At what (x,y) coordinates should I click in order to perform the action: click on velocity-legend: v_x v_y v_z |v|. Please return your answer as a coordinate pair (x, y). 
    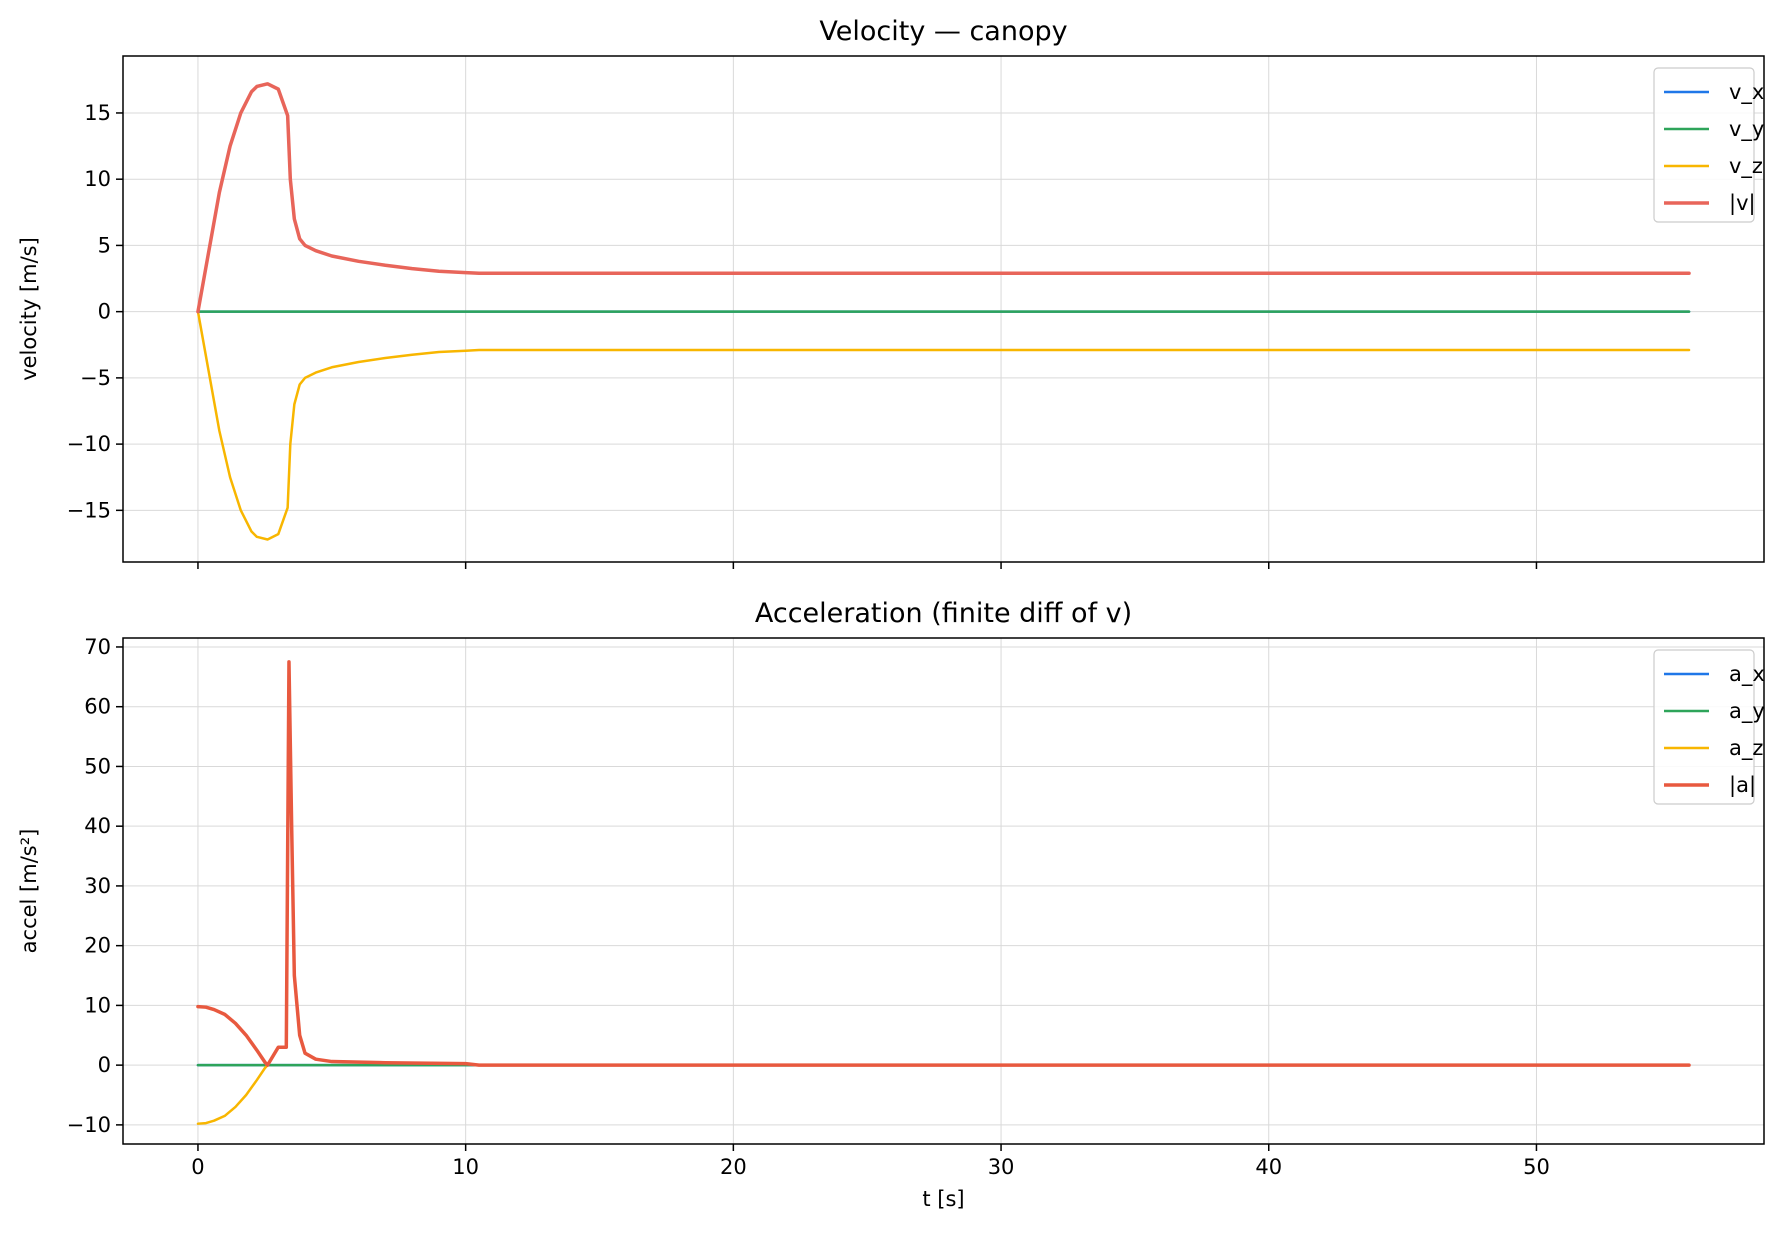
    Looking at the image, I should click on (1708, 145).